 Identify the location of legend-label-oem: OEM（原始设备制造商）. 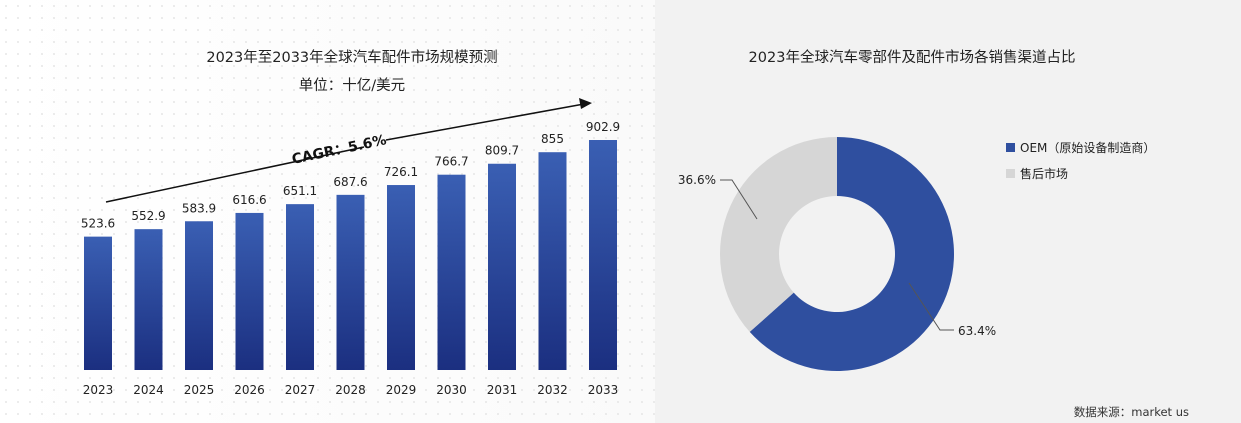
(1087, 147).